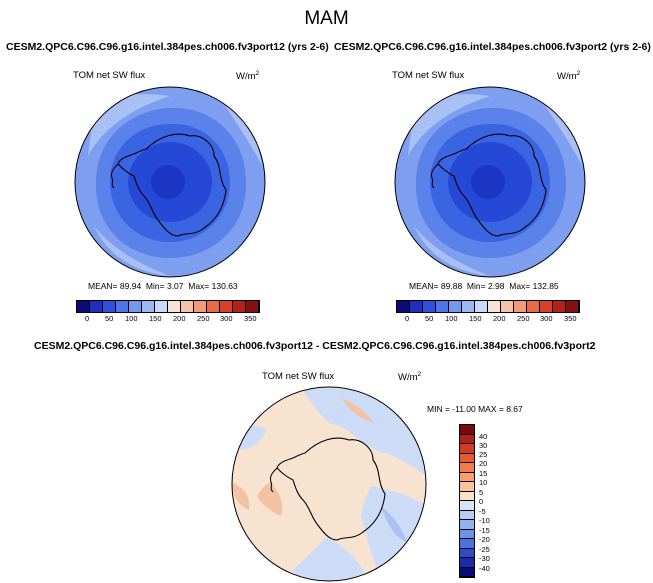  Describe the element at coordinates (484, 558) in the screenshot. I see `colorbar-tick-label: -30` at that location.